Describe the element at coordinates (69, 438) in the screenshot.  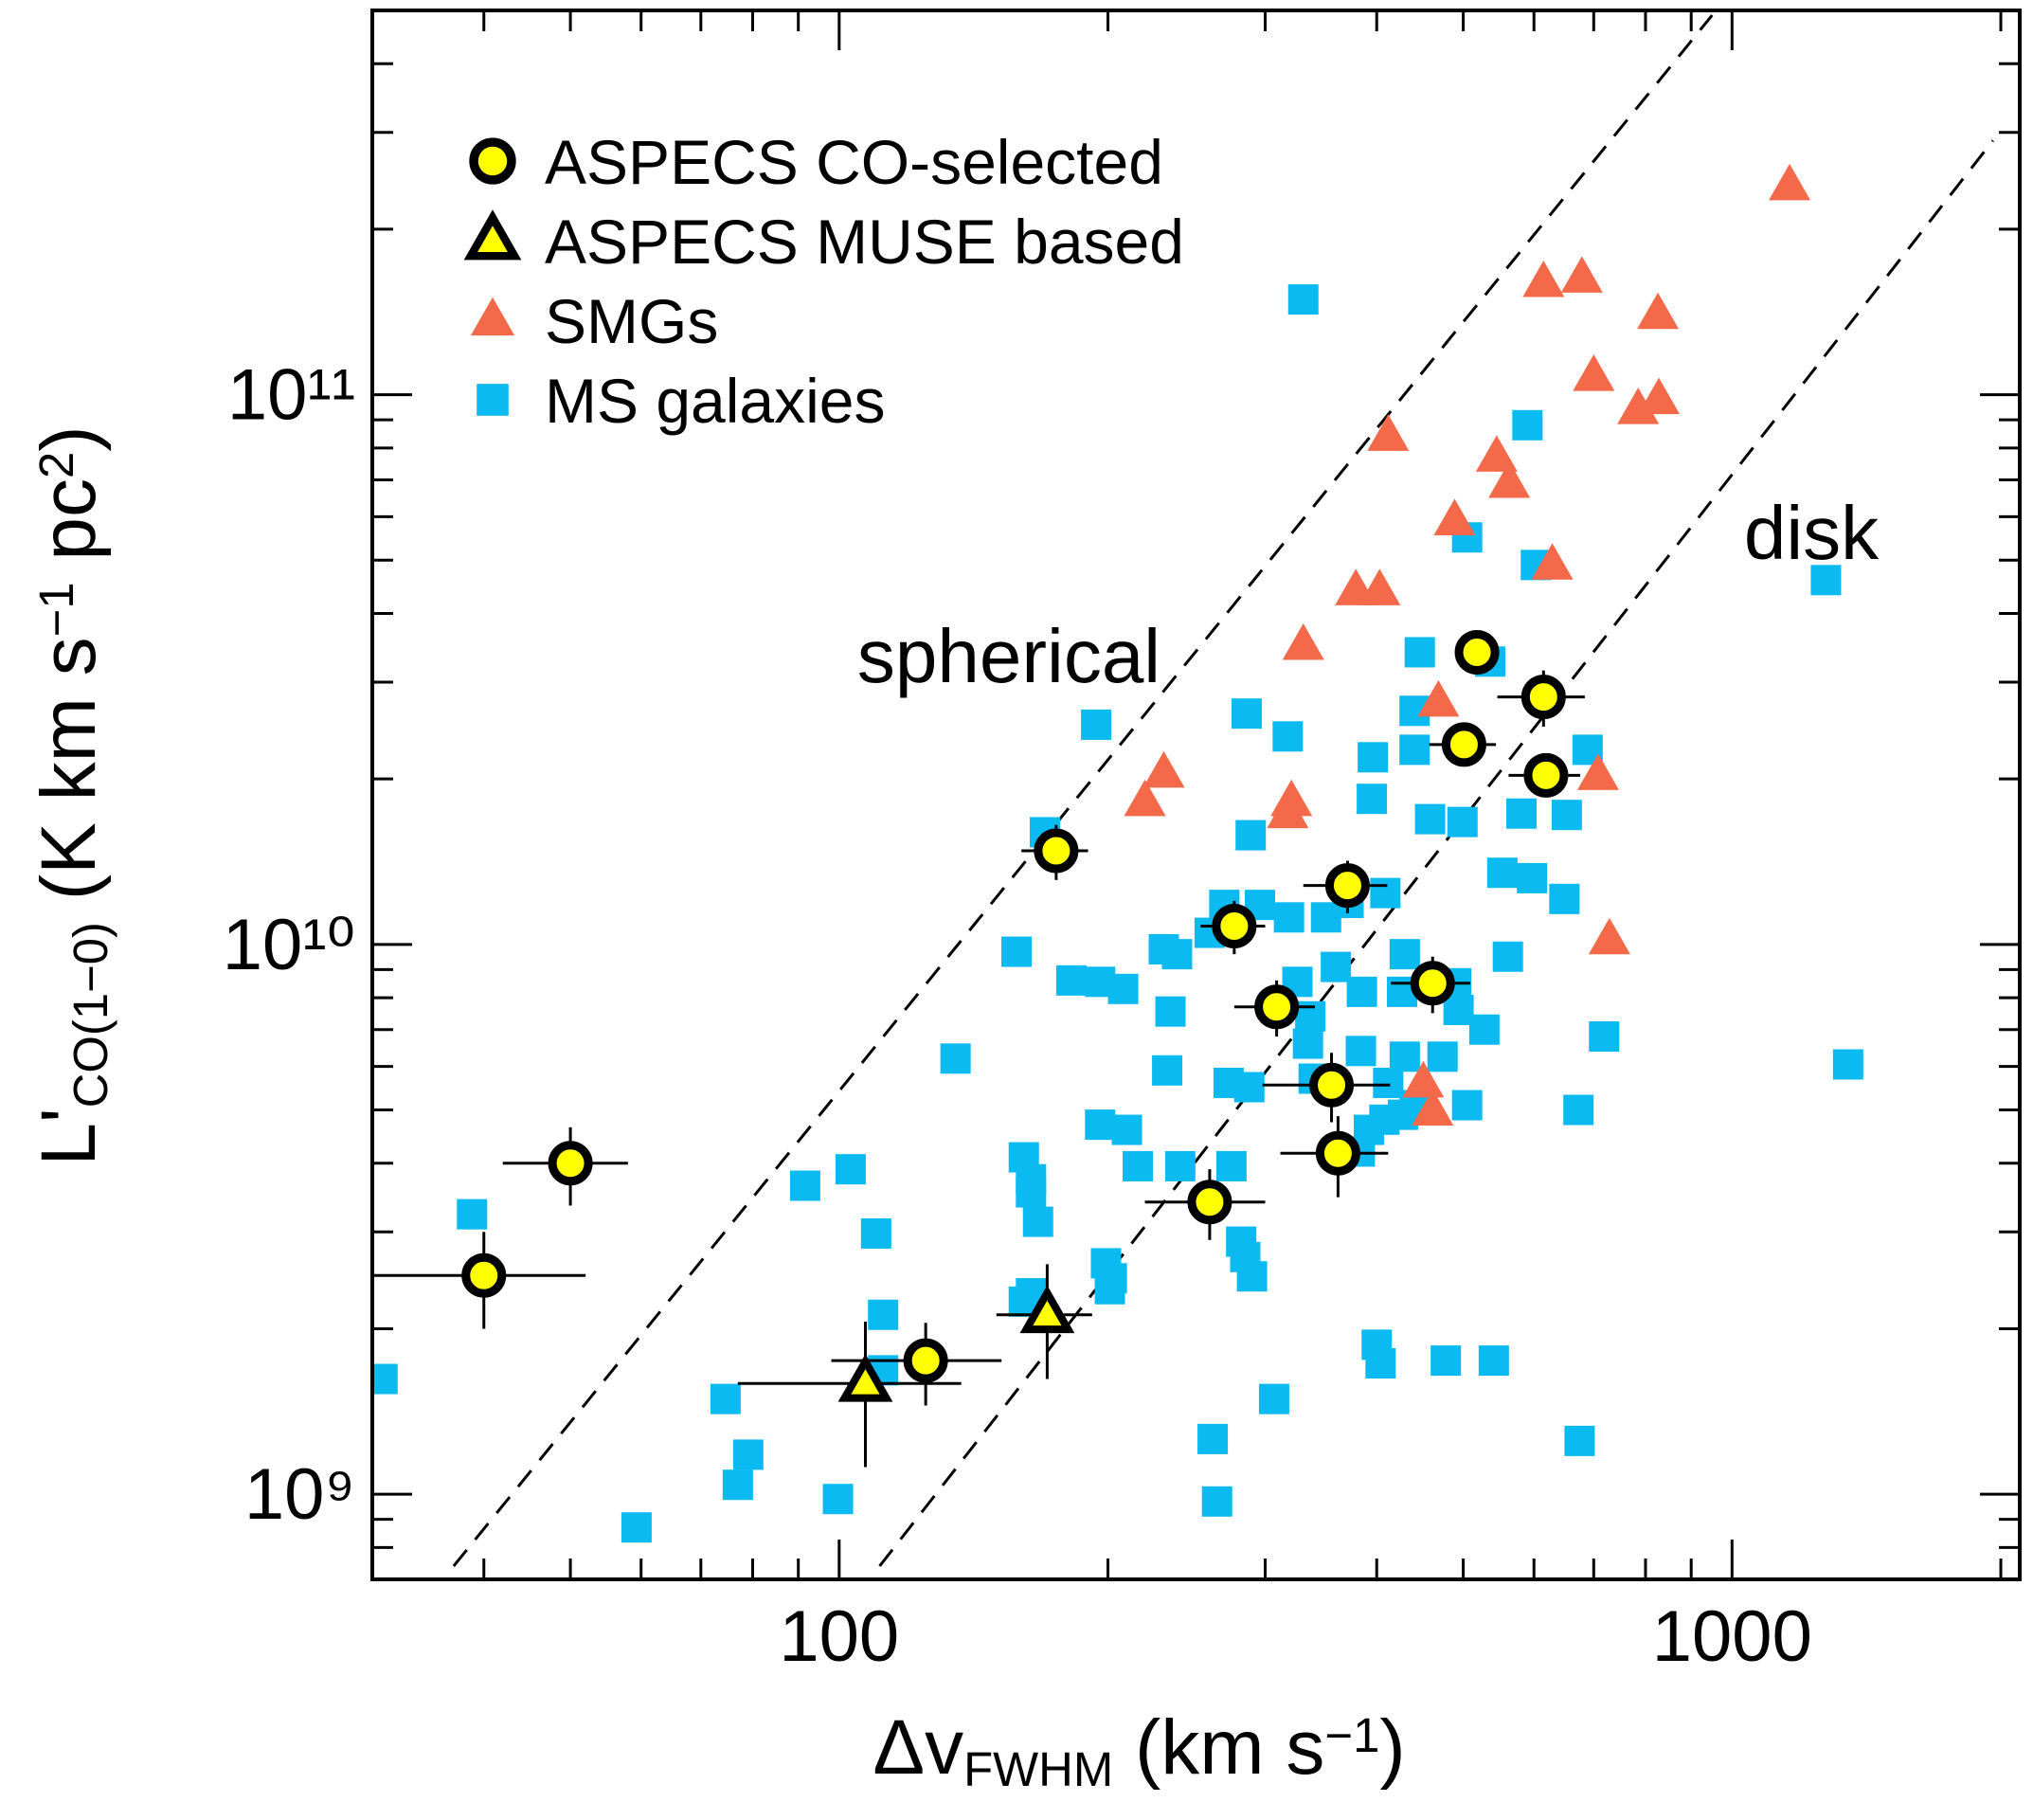
I see `label-part: )` at that location.